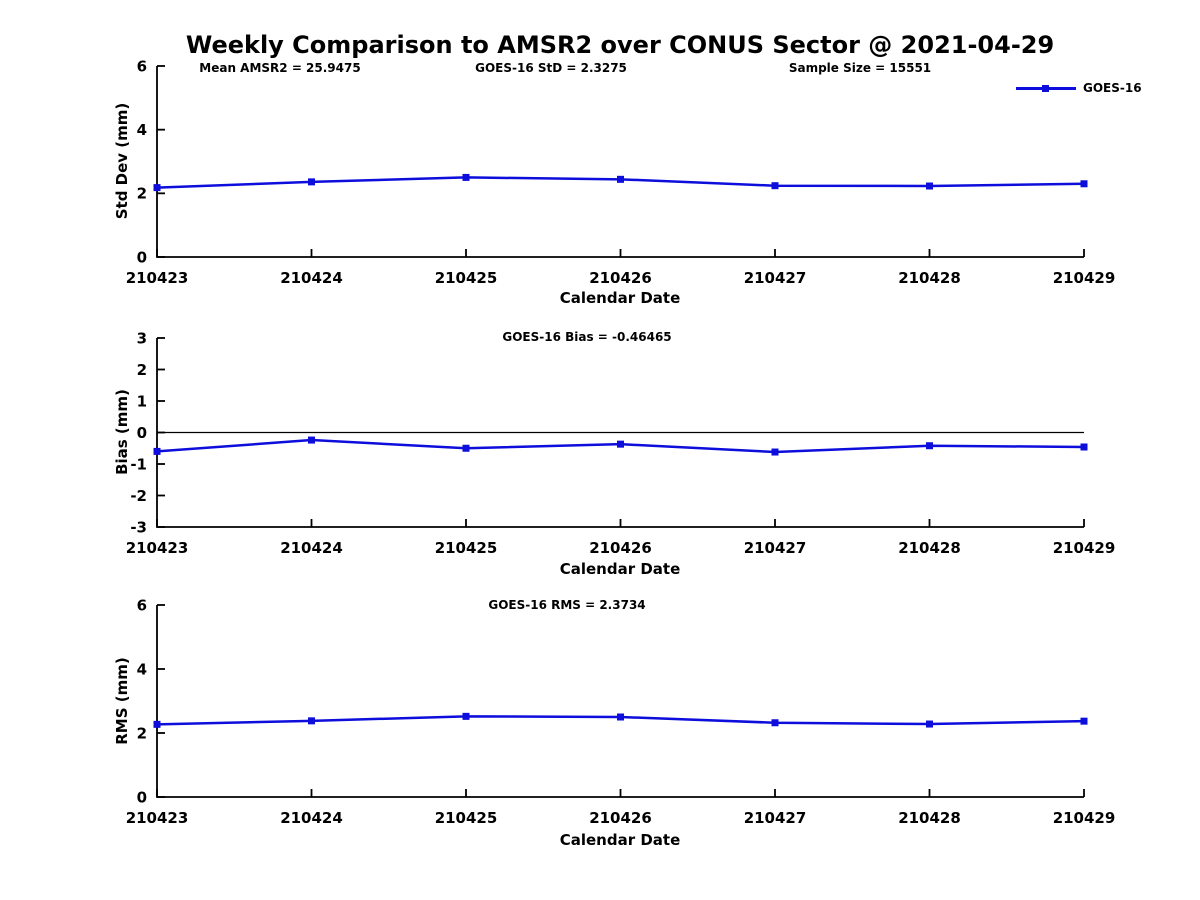  Describe the element at coordinates (142, 66) in the screenshot. I see `subplot-1-ytick-label: 6` at that location.